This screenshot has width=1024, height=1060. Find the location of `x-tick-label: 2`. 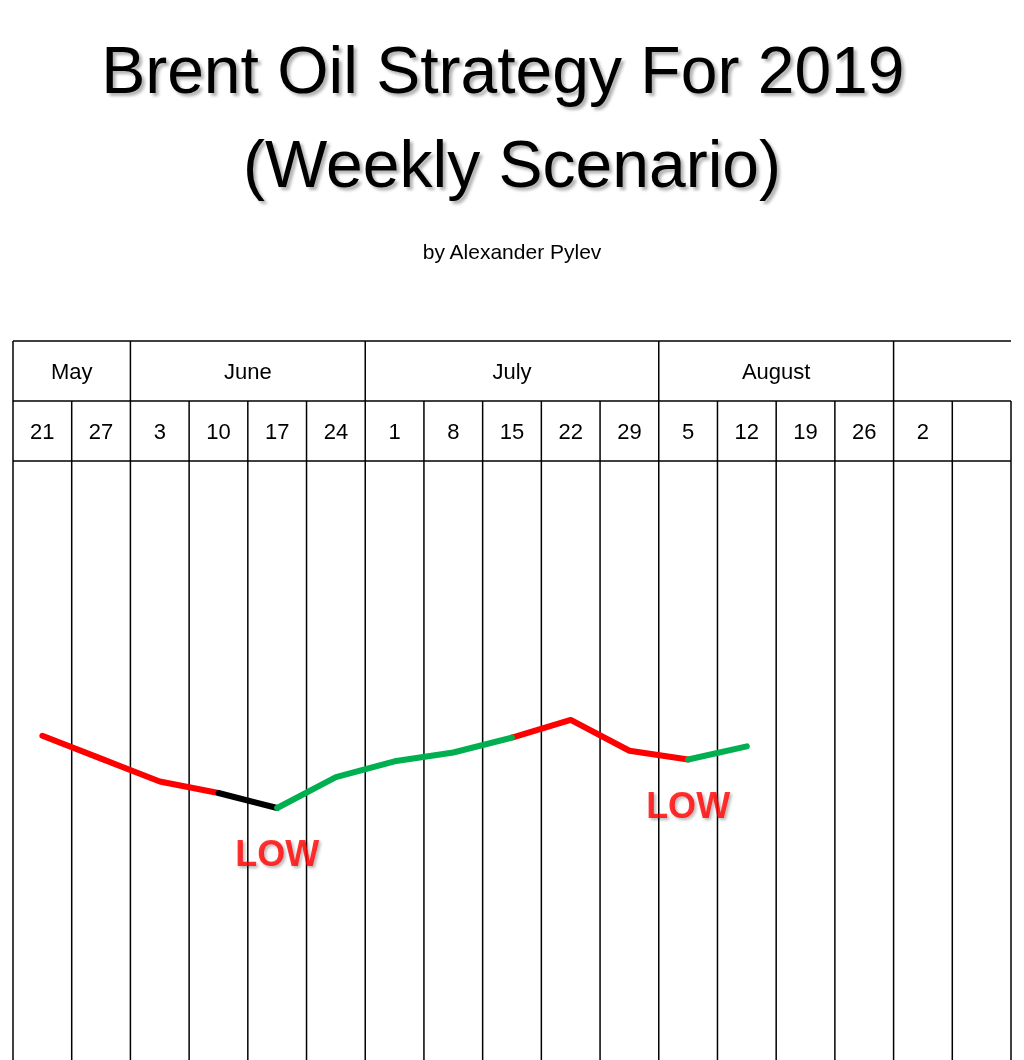

x-tick-label: 2 is located at coordinates (923, 431).